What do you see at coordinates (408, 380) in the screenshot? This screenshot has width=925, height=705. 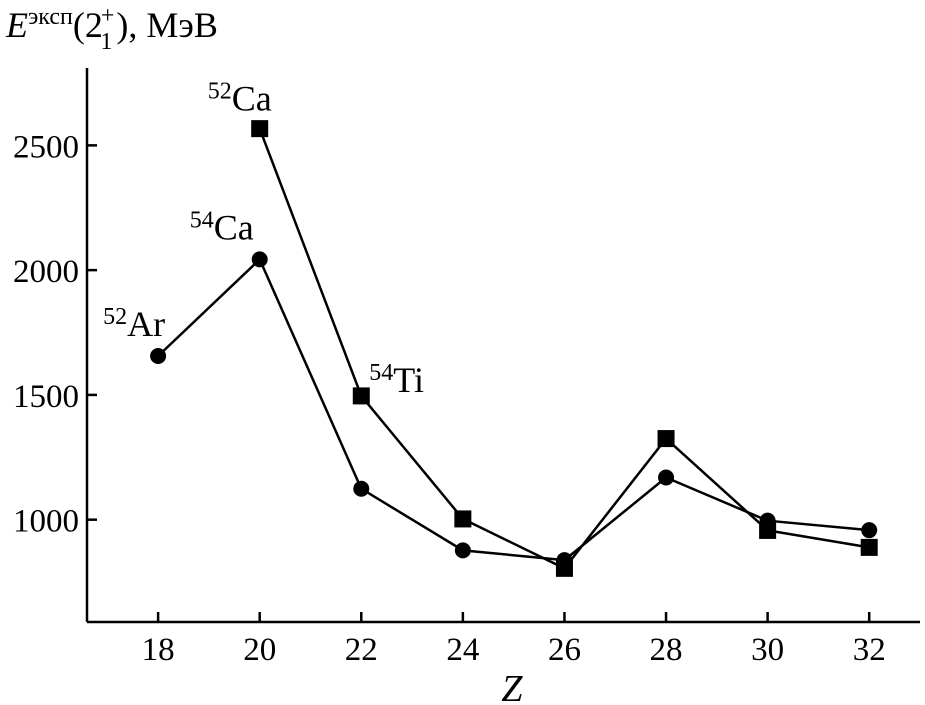 I see `isotope-element: Ti` at bounding box center [408, 380].